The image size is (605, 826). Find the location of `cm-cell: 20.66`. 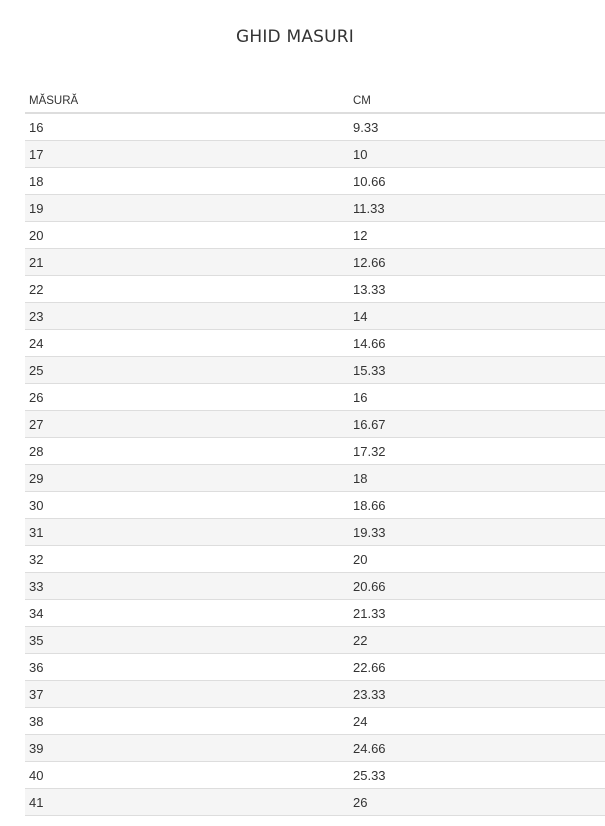

cm-cell: 20.66 is located at coordinates (477, 586).